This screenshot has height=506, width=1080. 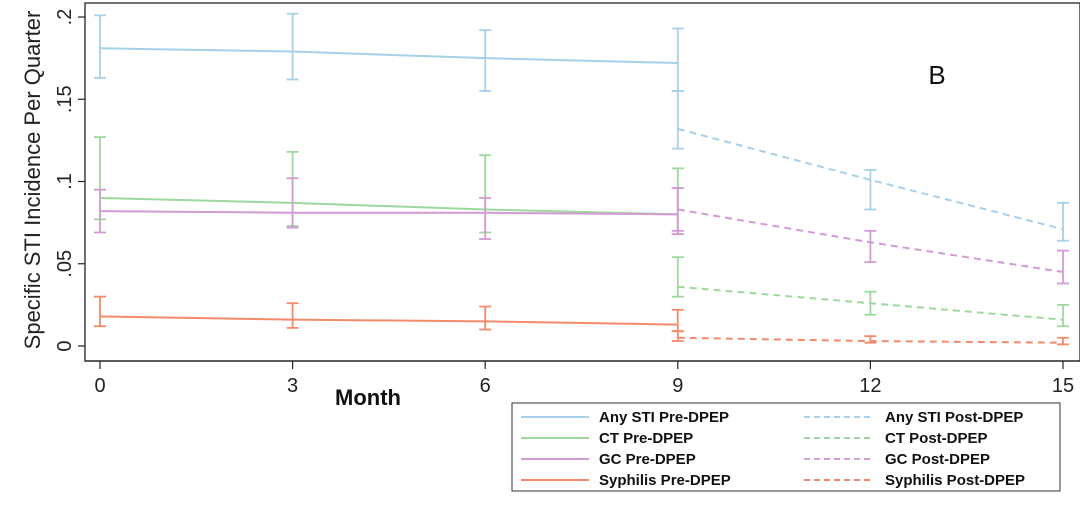 I want to click on legend-entry: Any STI Pre-DPEP, so click(x=664, y=417).